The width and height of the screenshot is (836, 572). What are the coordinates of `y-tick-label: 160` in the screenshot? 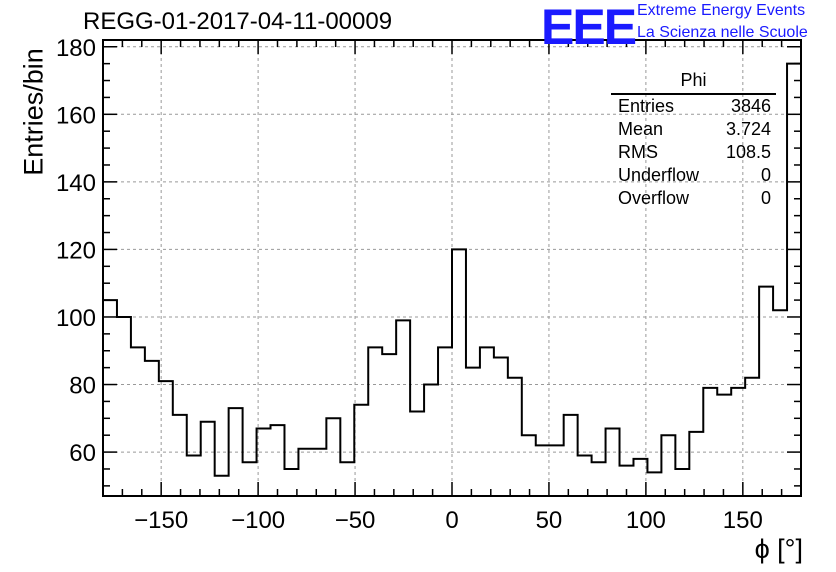 It's located at (76, 115).